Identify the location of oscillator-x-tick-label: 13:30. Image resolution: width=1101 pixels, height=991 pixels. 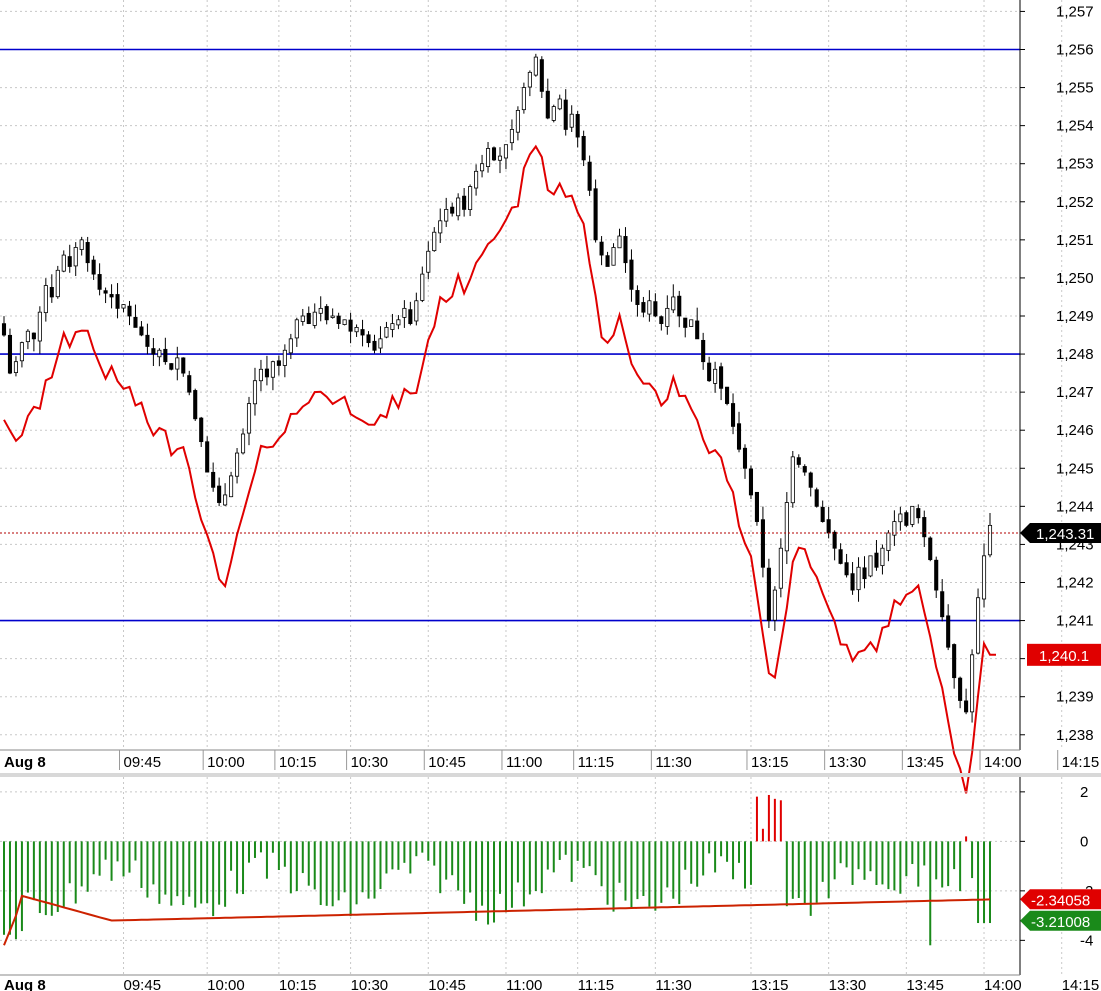
(848, 984).